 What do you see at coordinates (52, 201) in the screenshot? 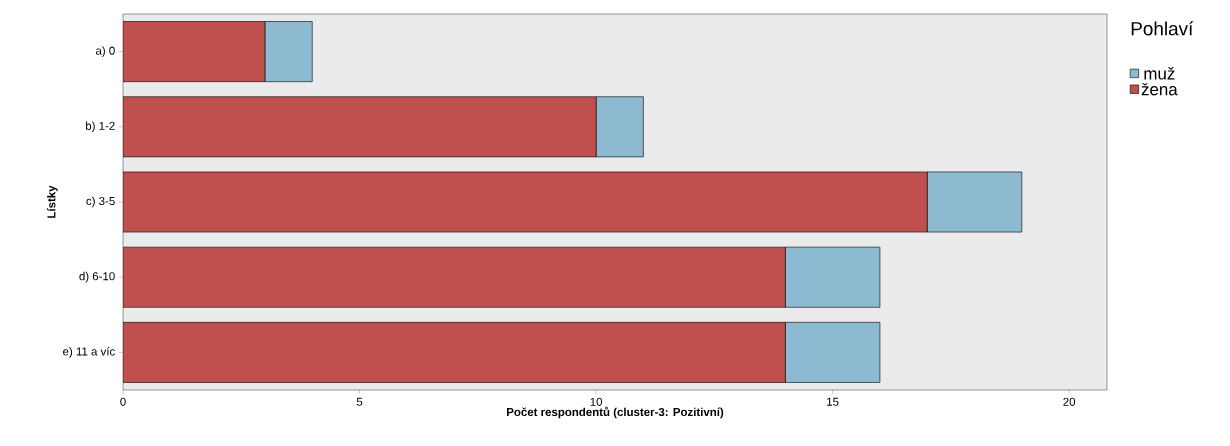
I see `y-axis-title: Lístky` at bounding box center [52, 201].